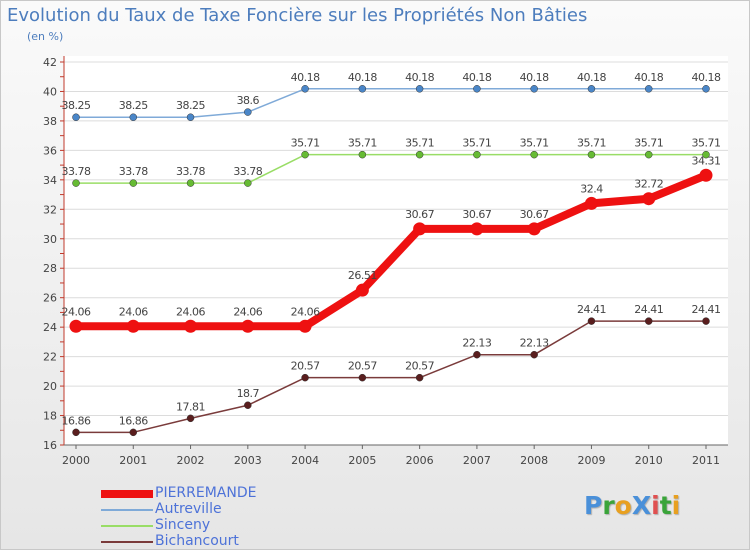  What do you see at coordinates (206, 493) in the screenshot?
I see `legend-label: PIERREMANDE` at bounding box center [206, 493].